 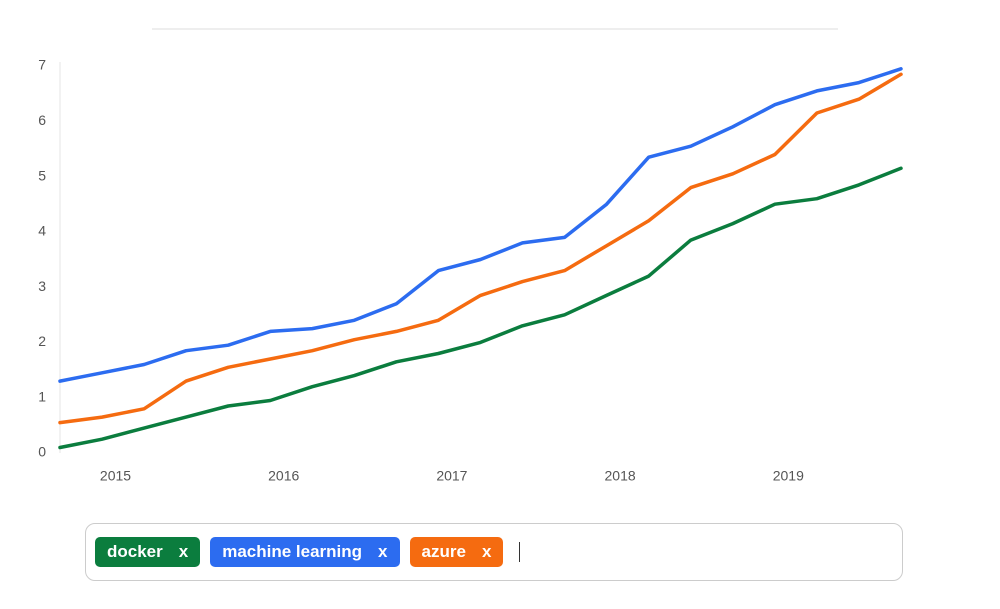 What do you see at coordinates (42, 65) in the screenshot?
I see `y-tick-label: 7` at bounding box center [42, 65].